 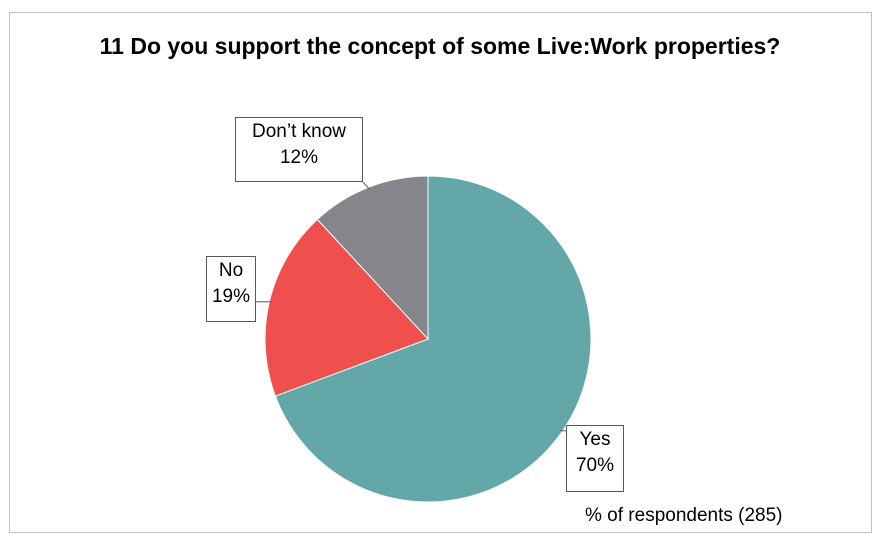 I want to click on data-label-no-category: No, so click(x=231, y=270).